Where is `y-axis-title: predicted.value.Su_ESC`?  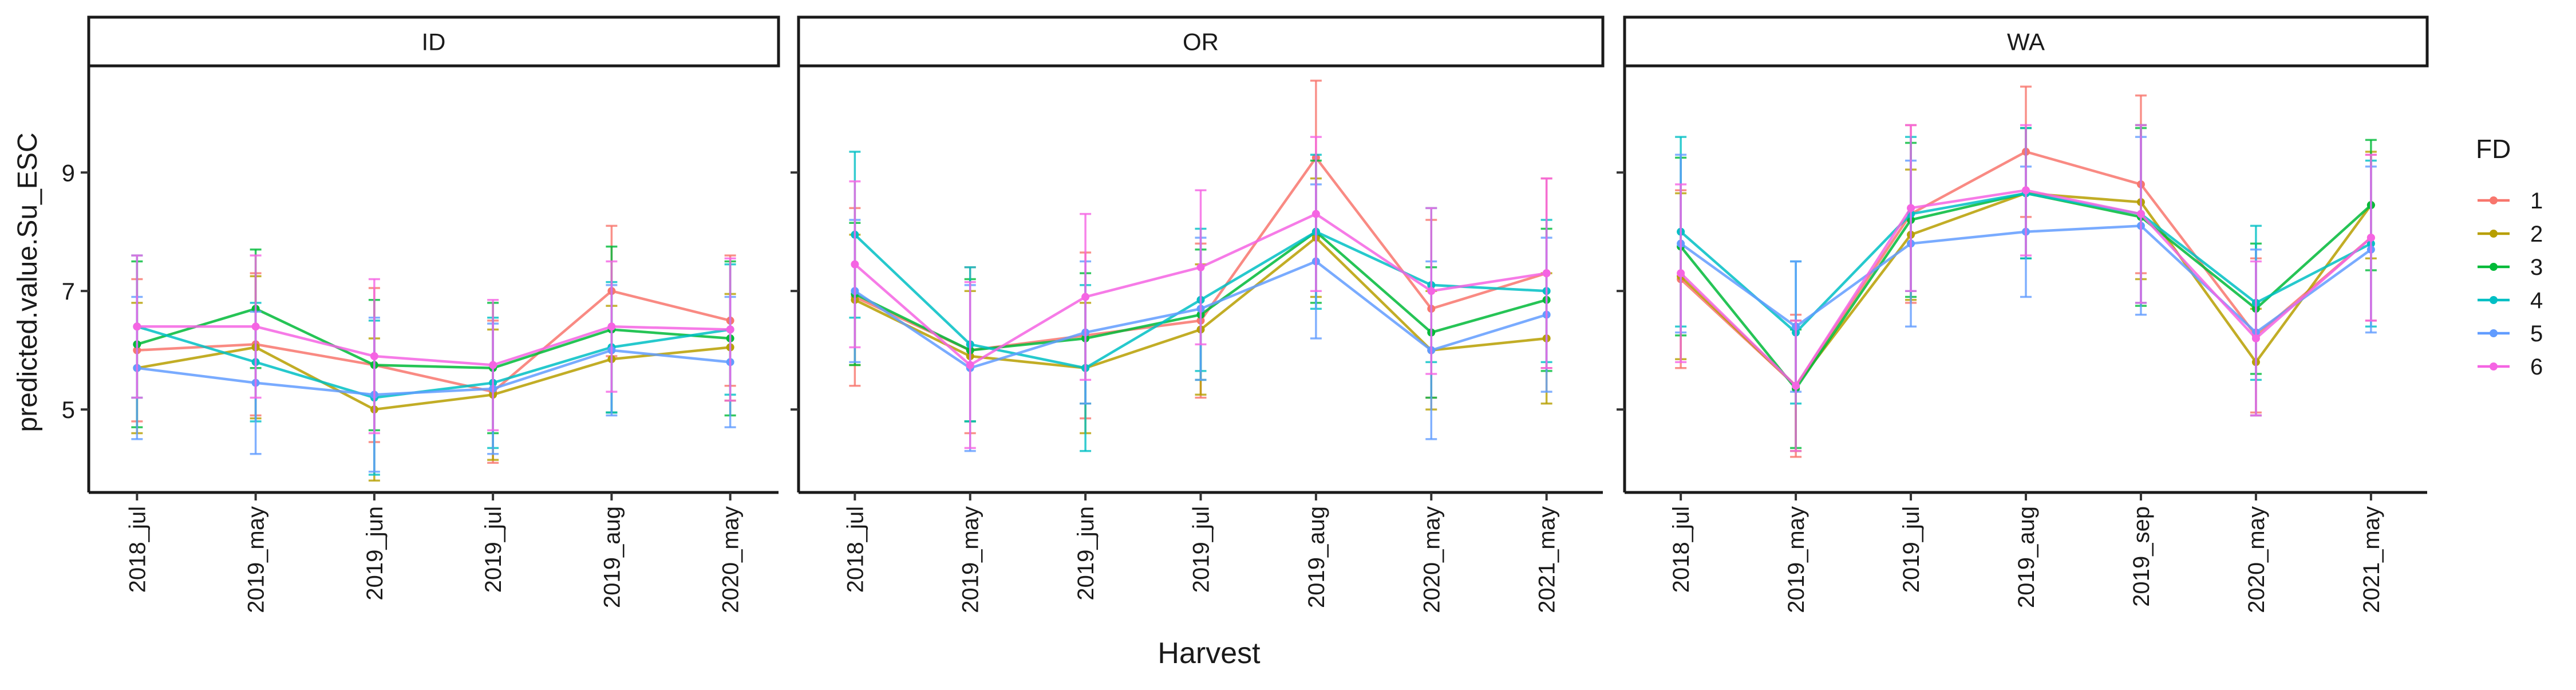
y-axis-title: predicted.value.Su_ESC is located at coordinates (28, 282).